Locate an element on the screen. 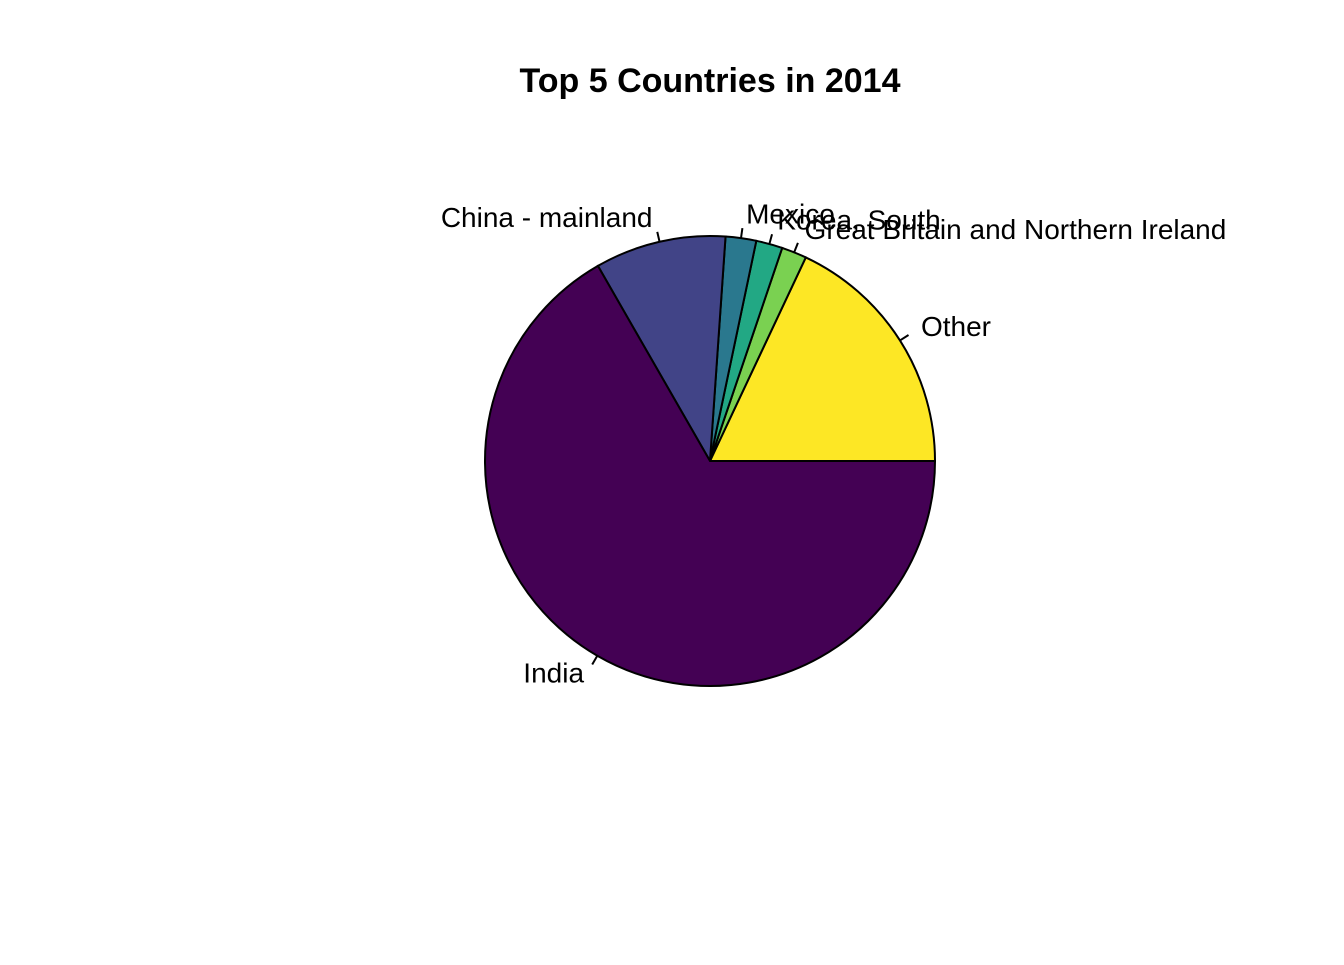 This screenshot has height=965, width=1344. pie-slice-china-mainland is located at coordinates (661, 350).